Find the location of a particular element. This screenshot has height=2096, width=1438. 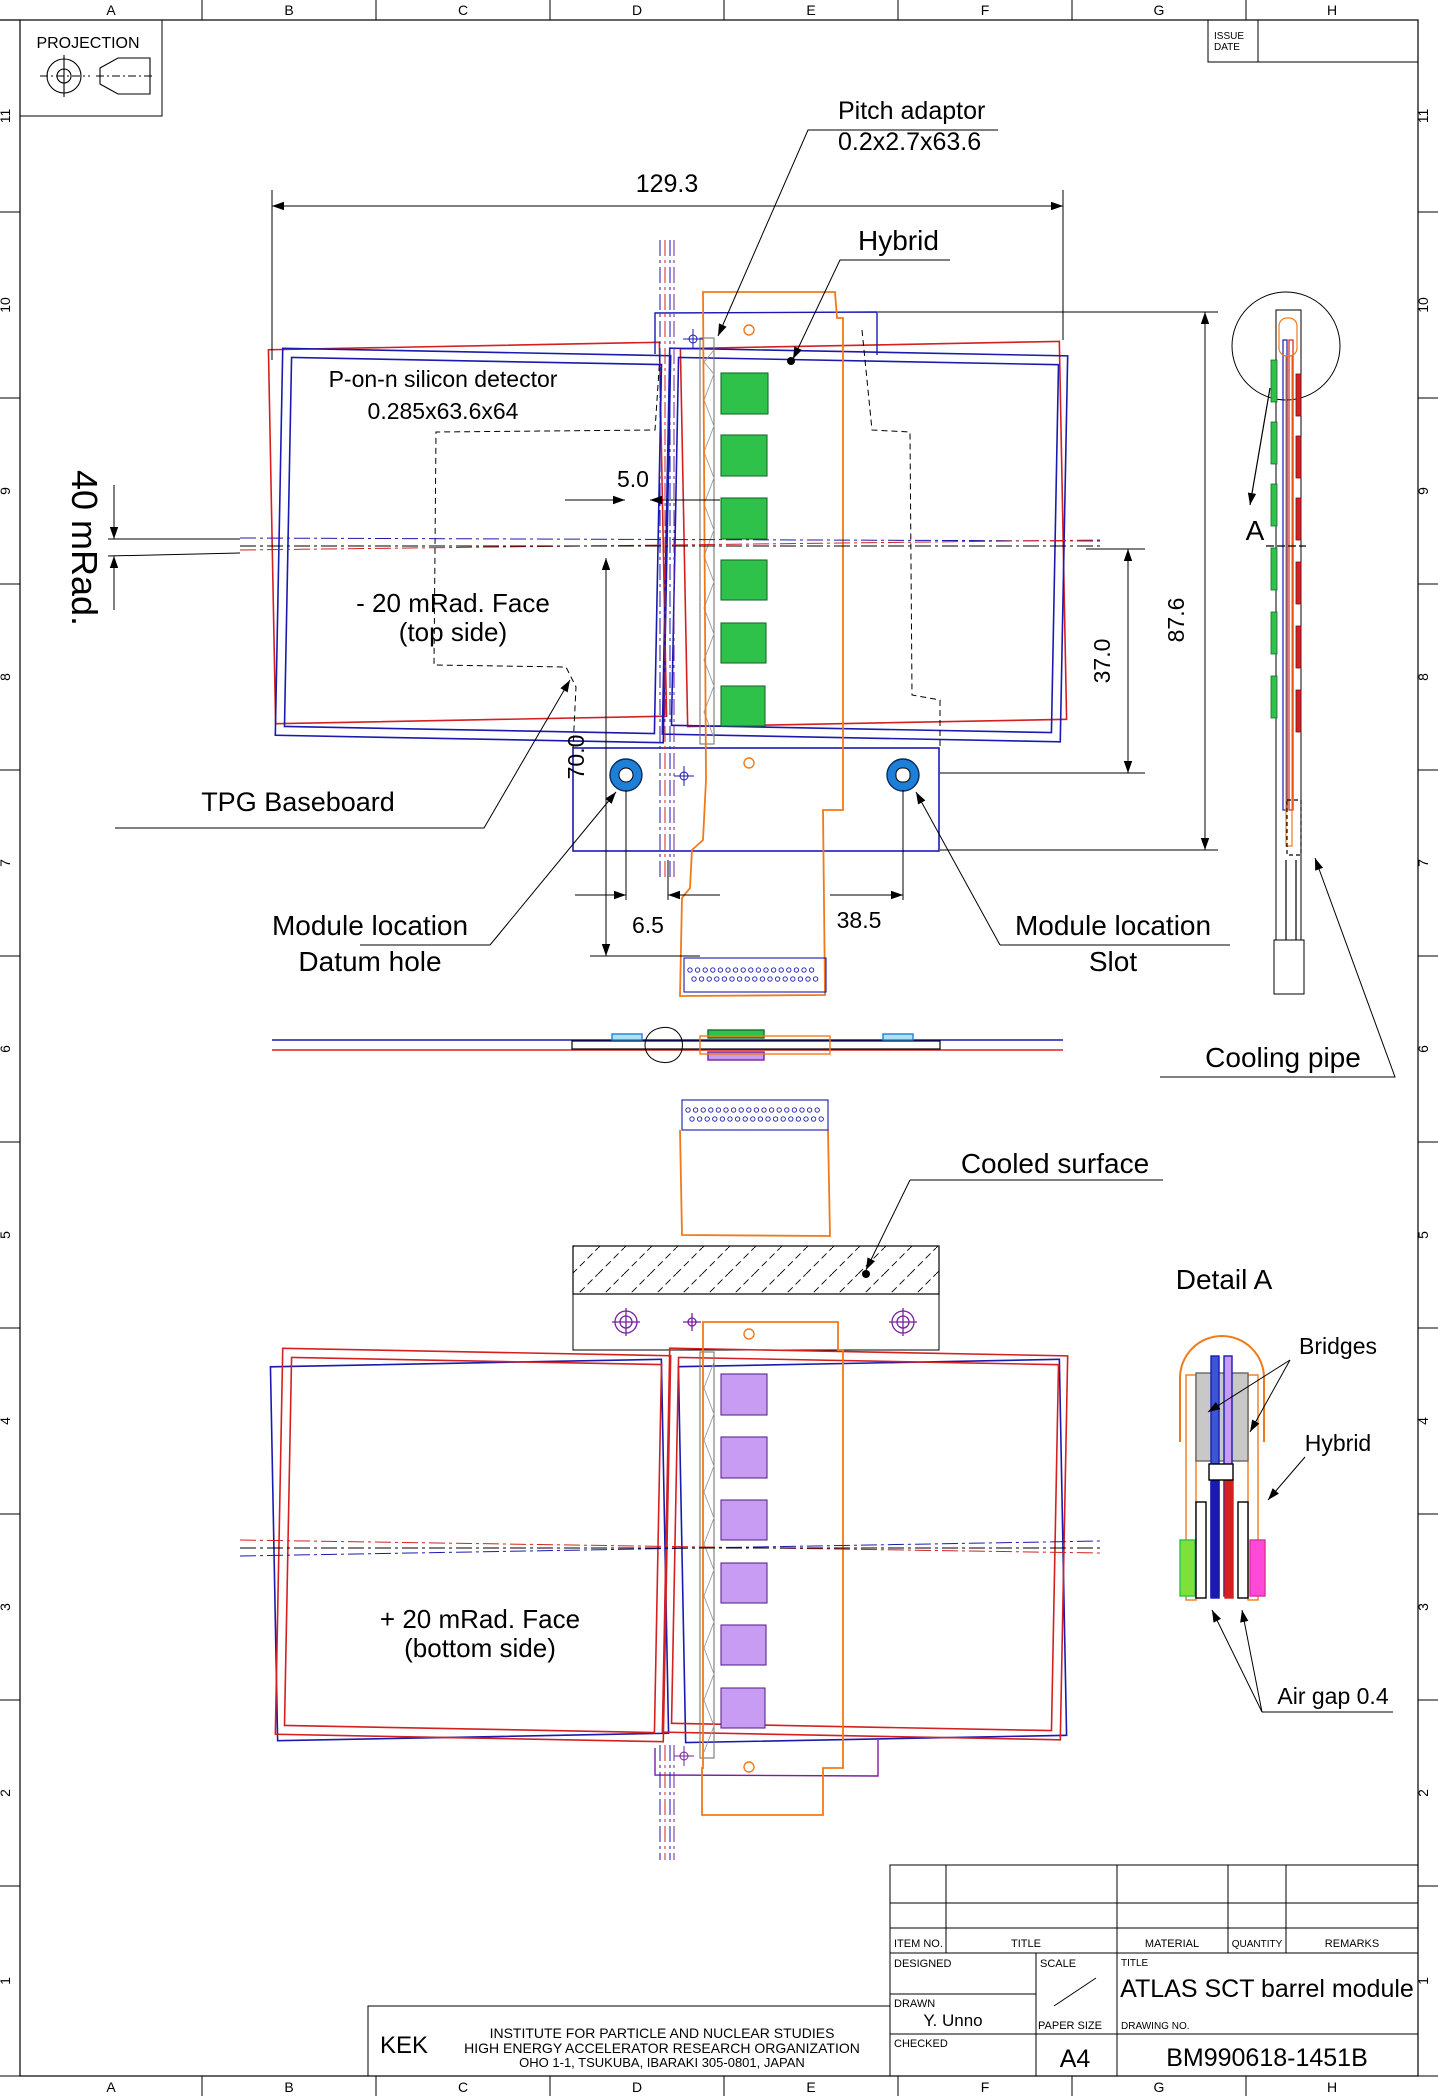

label-top-face: - 20 mRad. Face is located at coordinates (453, 603).